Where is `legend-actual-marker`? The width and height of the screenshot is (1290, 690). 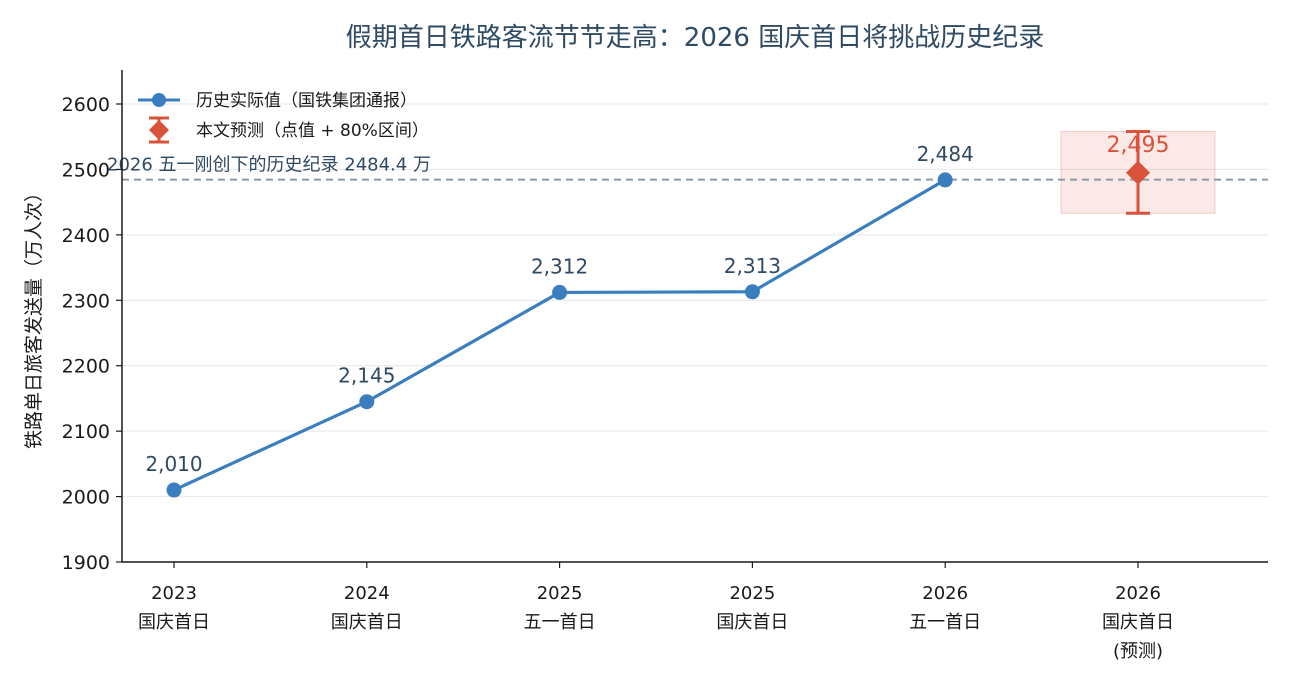
legend-actual-marker is located at coordinates (159, 100).